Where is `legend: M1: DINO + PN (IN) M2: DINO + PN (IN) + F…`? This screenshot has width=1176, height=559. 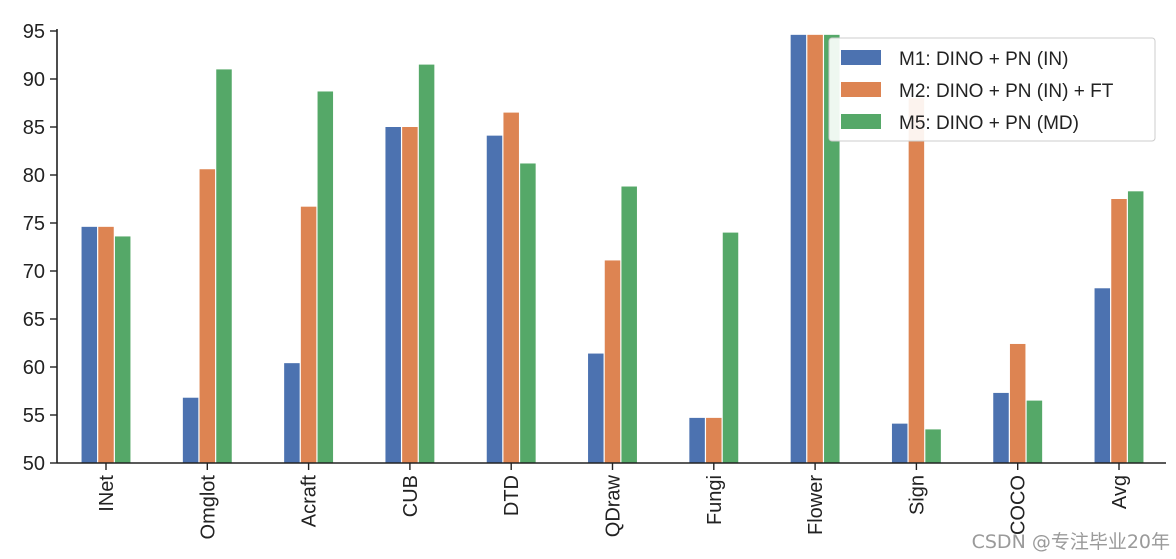
legend: M1: DINO + PN (IN) M2: DINO + PN (IN) + F… is located at coordinates (992, 89).